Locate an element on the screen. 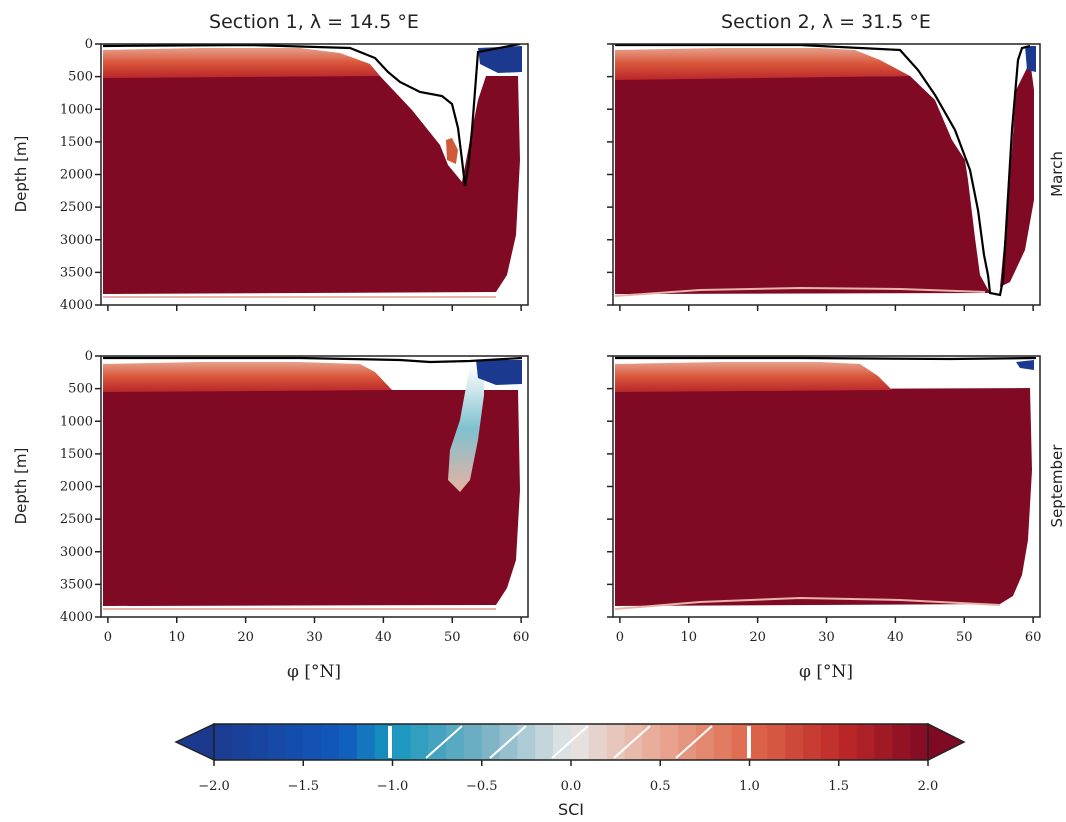  column-title-1: Section 1, λ = 14.5 °E is located at coordinates (314, 22).